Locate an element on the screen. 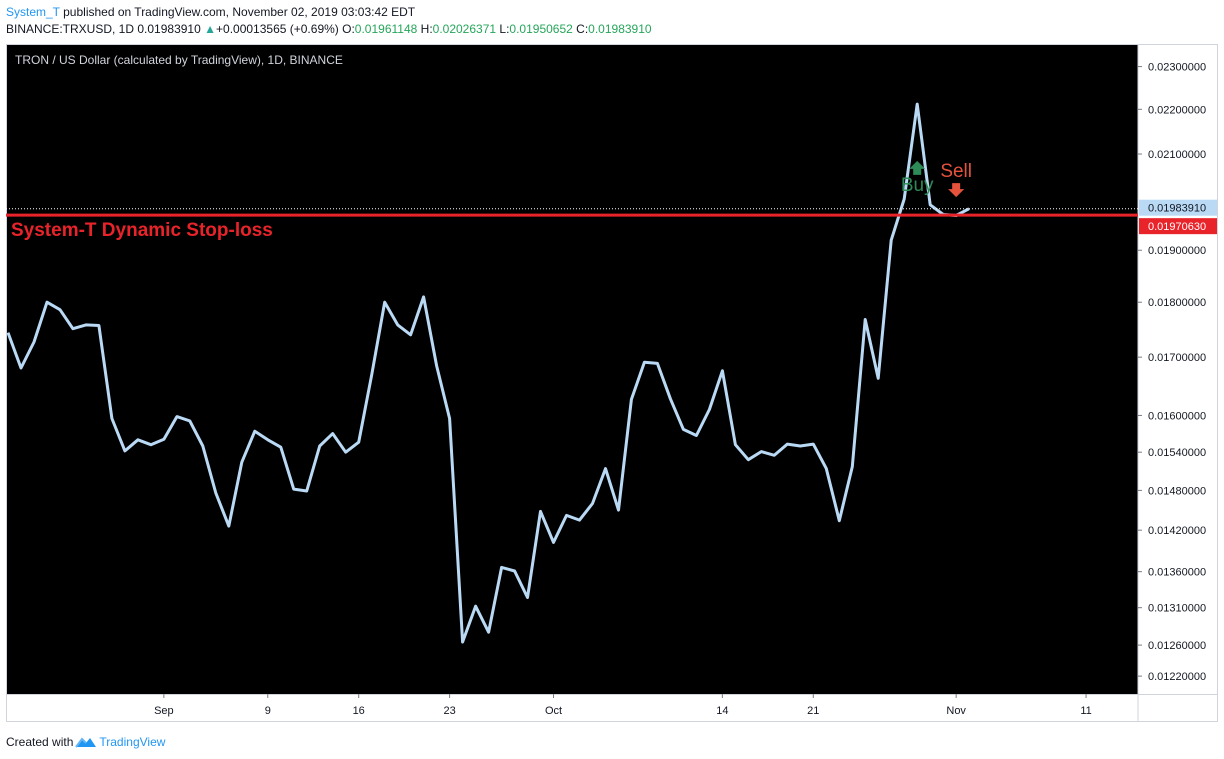 This screenshot has width=1224, height=759. price-tick-label: 0.01540000 is located at coordinates (1177, 453).